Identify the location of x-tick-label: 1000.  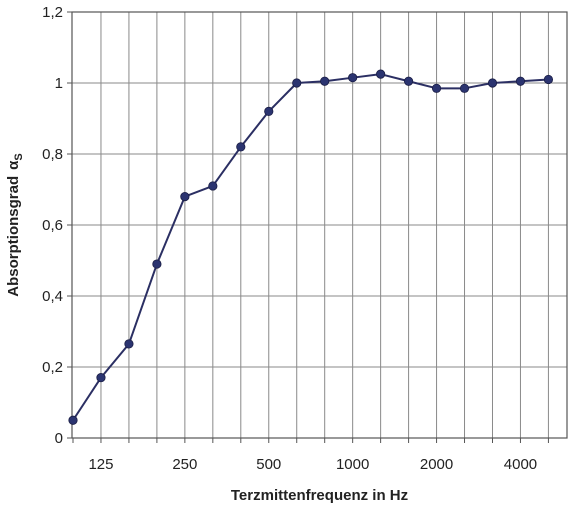
(352, 464).